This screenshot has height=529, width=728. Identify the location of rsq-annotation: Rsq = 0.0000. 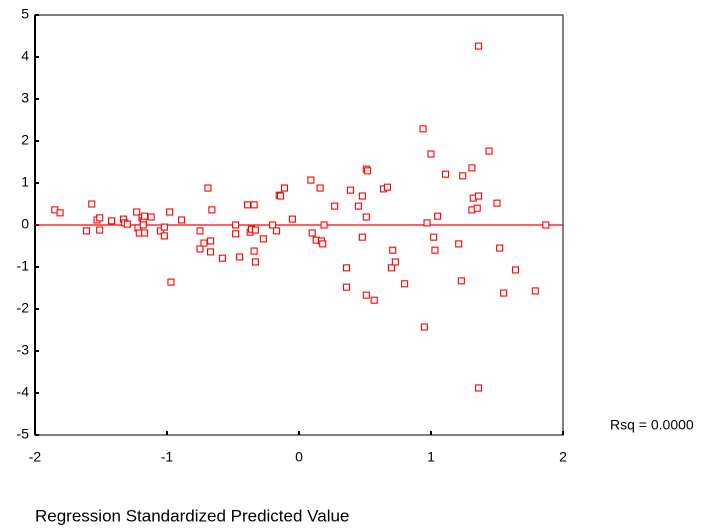
(652, 425).